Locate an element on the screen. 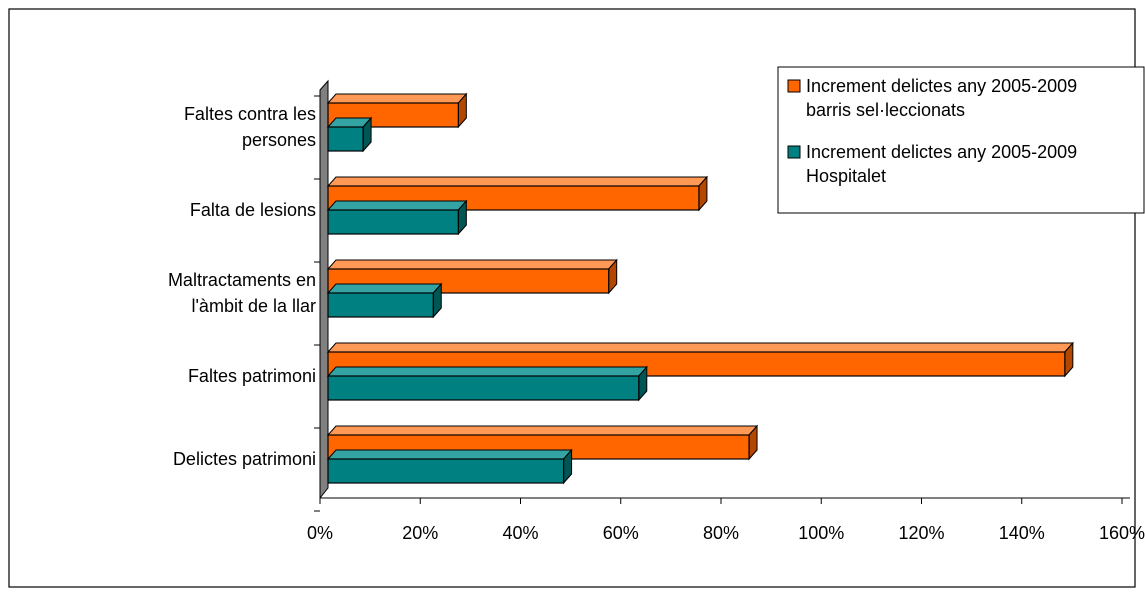 The height and width of the screenshot is (597, 1145). x-tick-label-0: 0% is located at coordinates (320, 533).